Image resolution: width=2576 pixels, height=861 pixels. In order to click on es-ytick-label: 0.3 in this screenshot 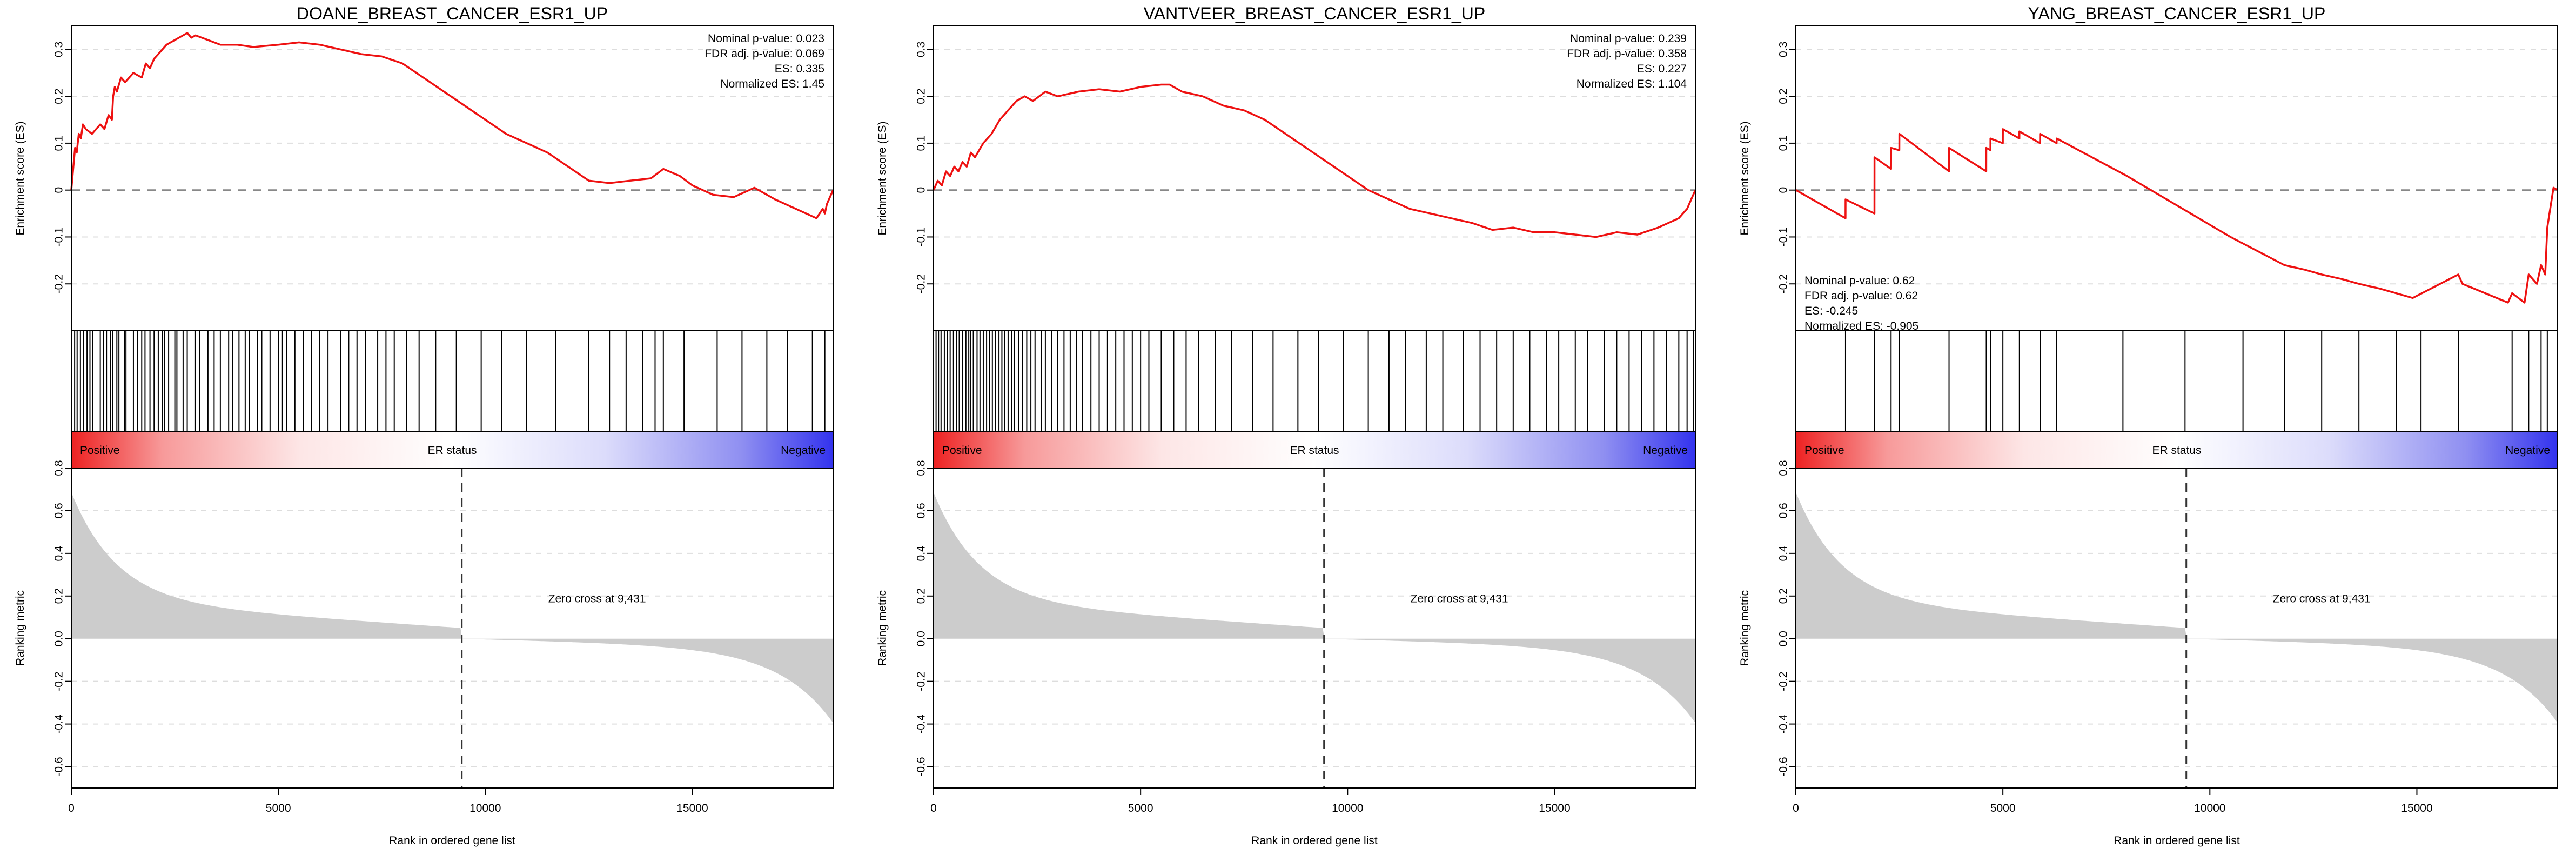, I will do `click(1784, 49)`.